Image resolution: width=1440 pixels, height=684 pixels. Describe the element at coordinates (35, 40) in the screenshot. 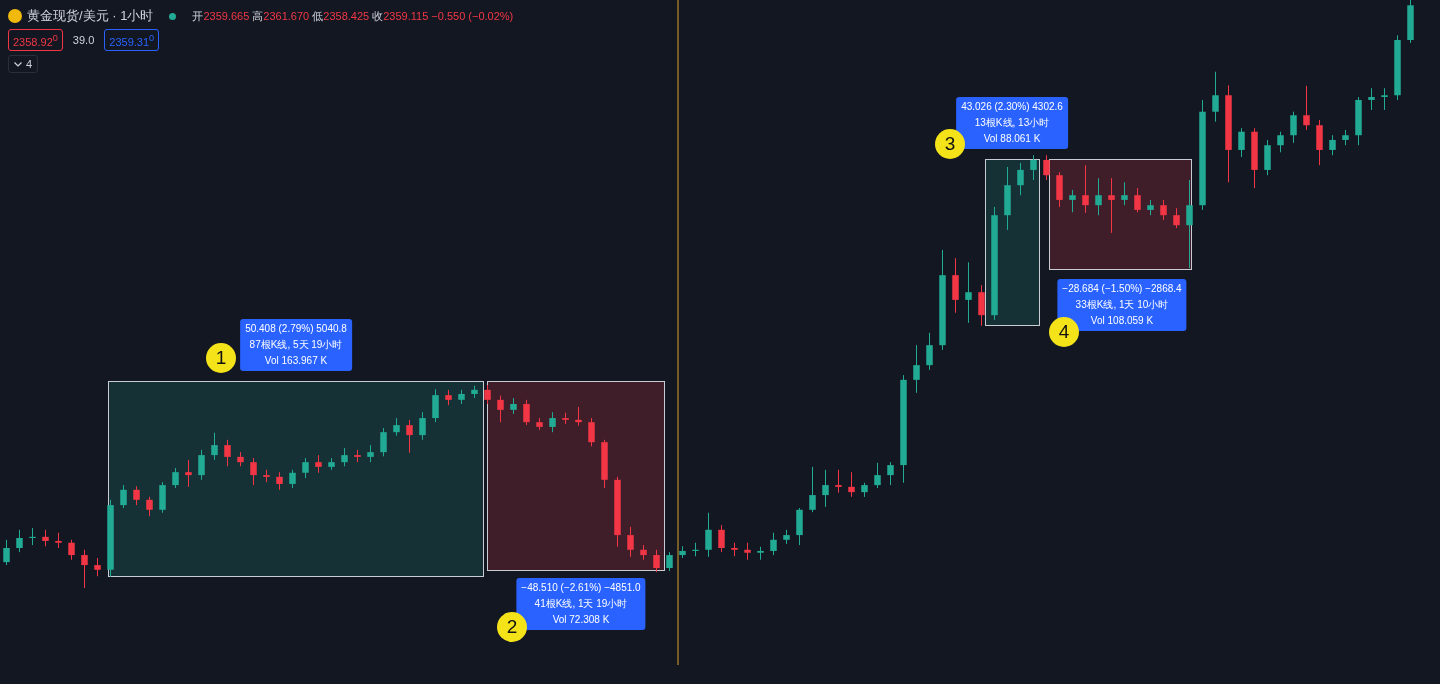

I see `annotation: 2358.92$^{0}$` at that location.